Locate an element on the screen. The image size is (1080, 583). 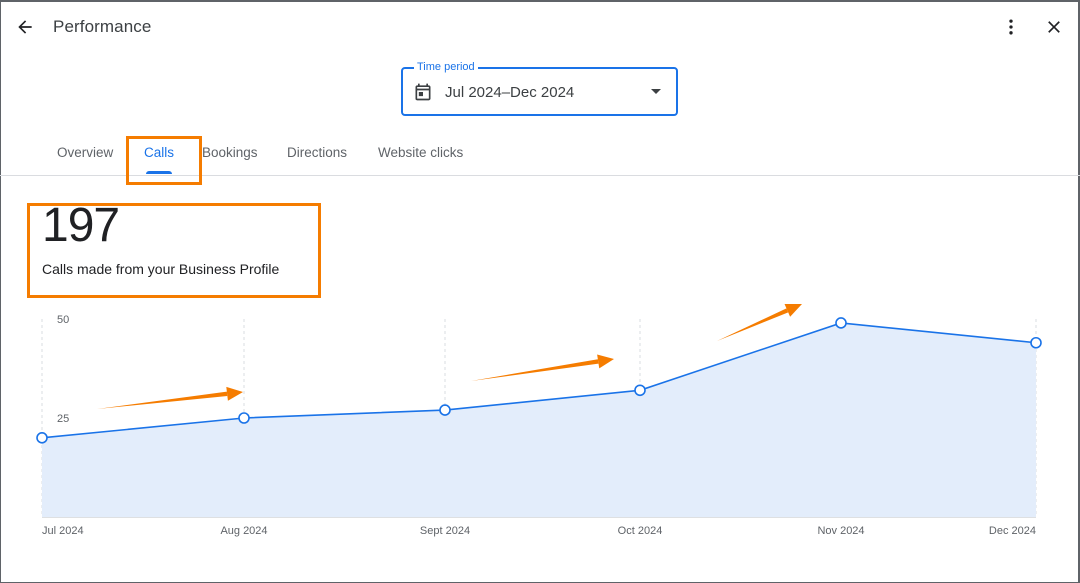
back-button is located at coordinates (25, 27).